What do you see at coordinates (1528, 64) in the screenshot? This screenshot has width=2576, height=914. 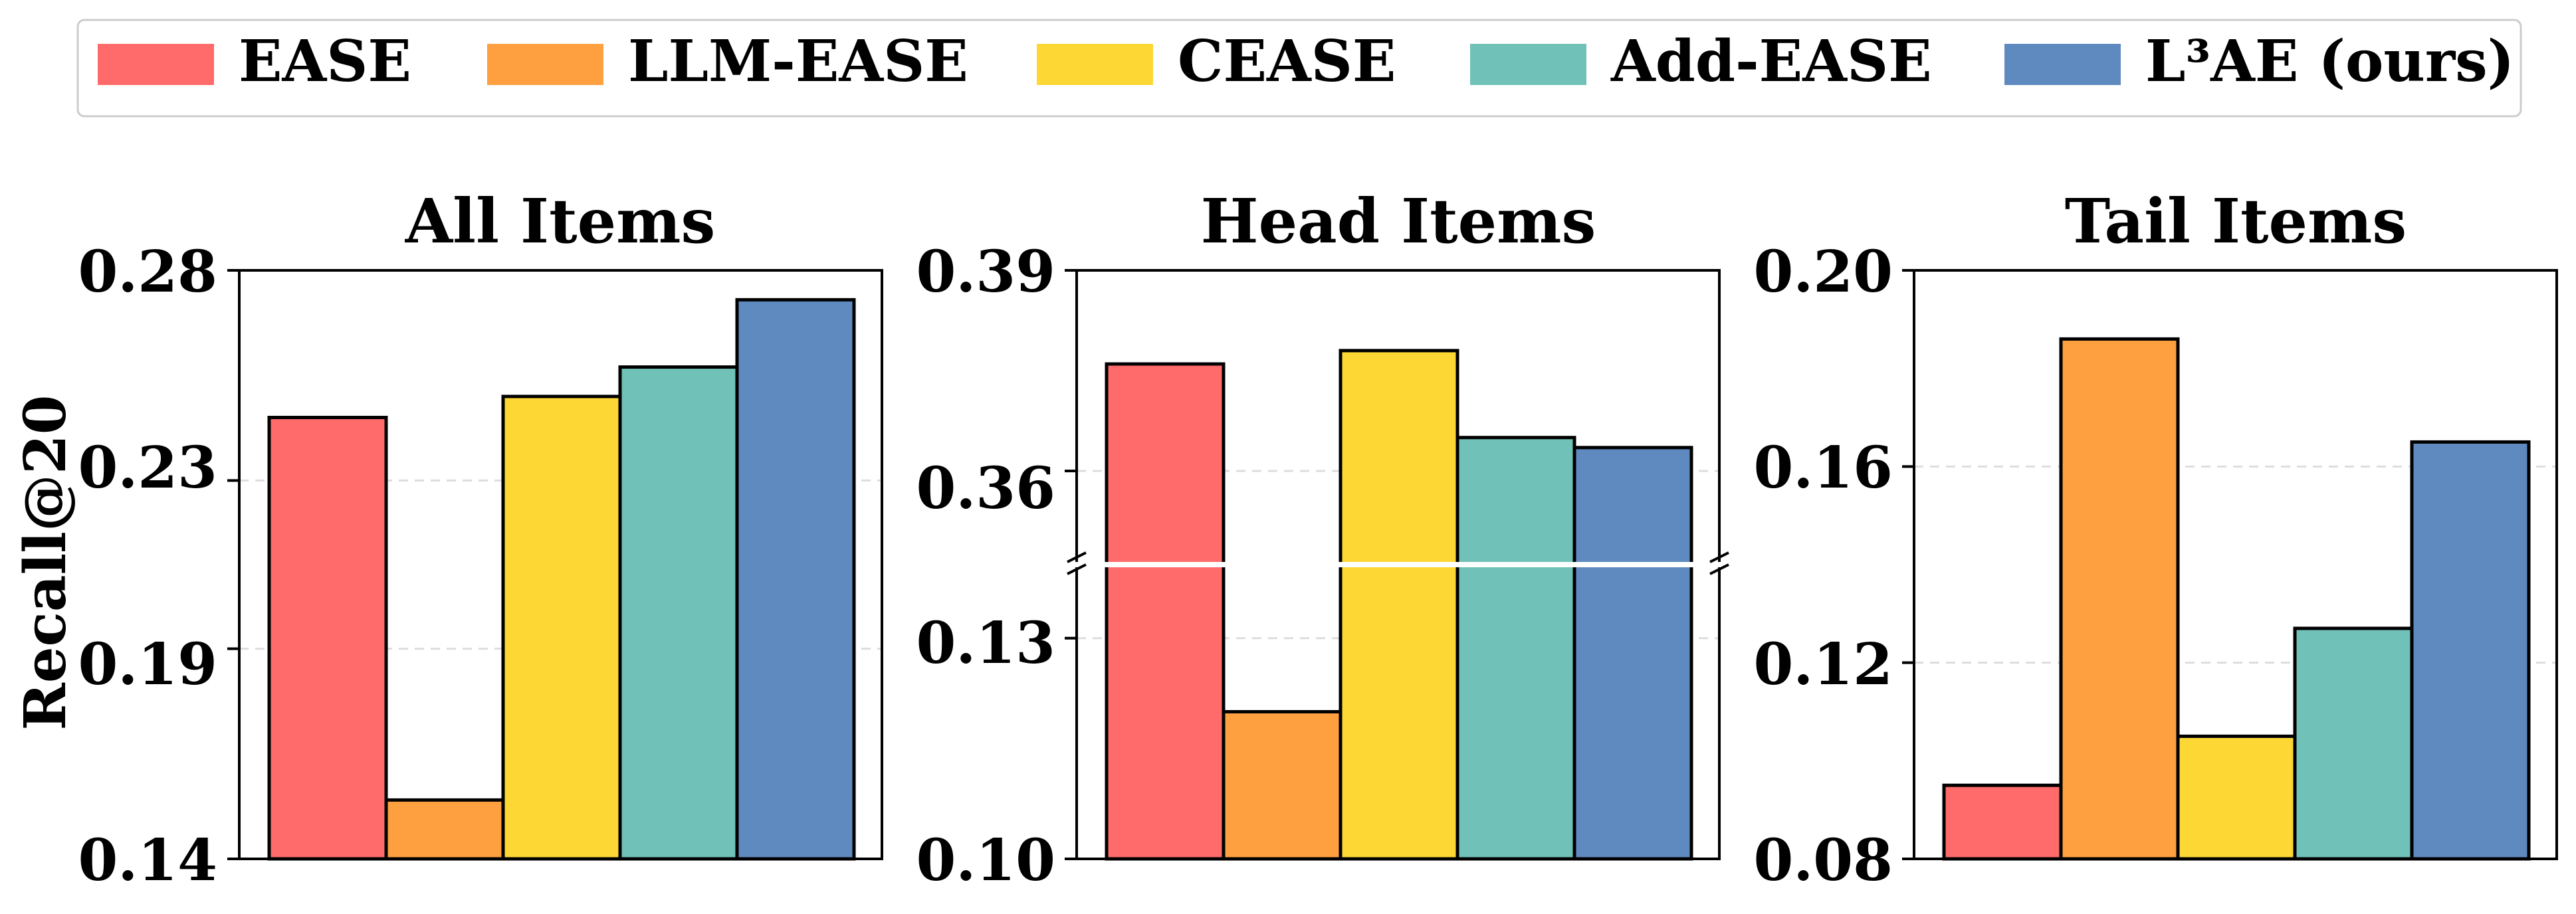 I see `legend-swatch-add-ease` at bounding box center [1528, 64].